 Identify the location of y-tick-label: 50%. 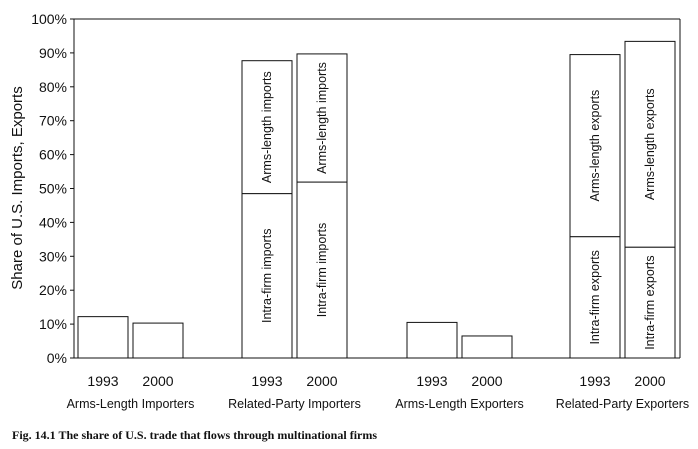
(53, 189).